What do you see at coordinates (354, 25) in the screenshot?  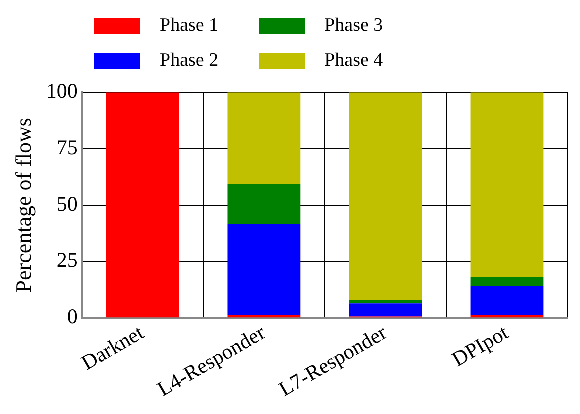 I see `legend-label: Phase 3` at bounding box center [354, 25].